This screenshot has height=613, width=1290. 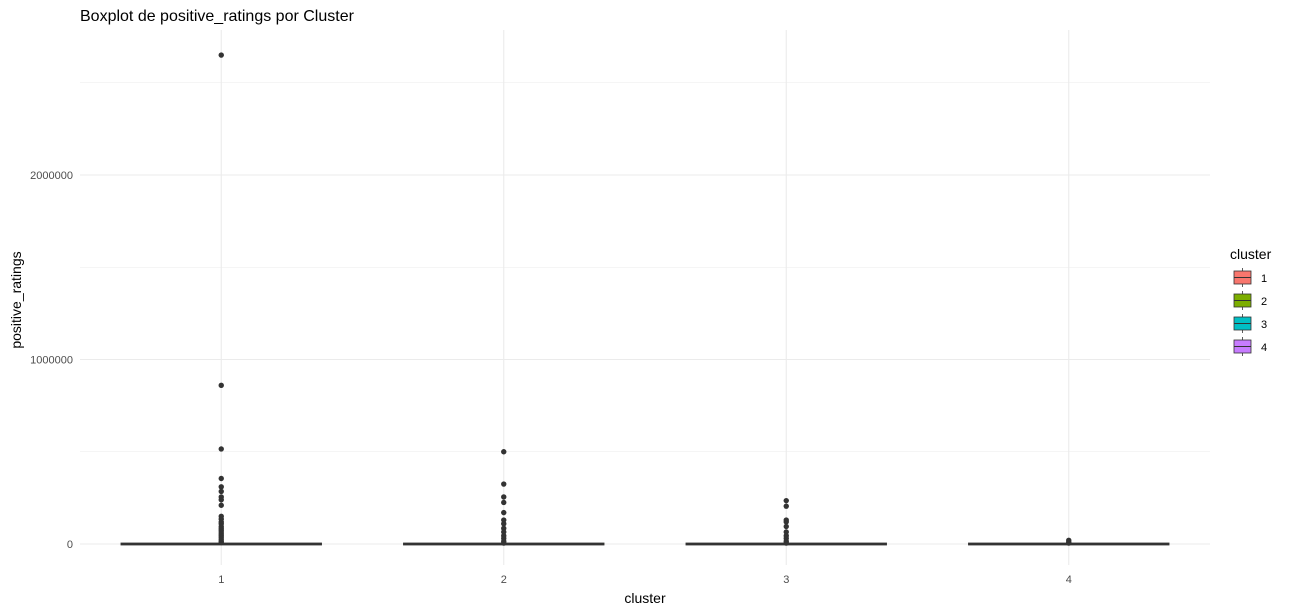 I want to click on legend-label: 2, so click(x=1264, y=302).